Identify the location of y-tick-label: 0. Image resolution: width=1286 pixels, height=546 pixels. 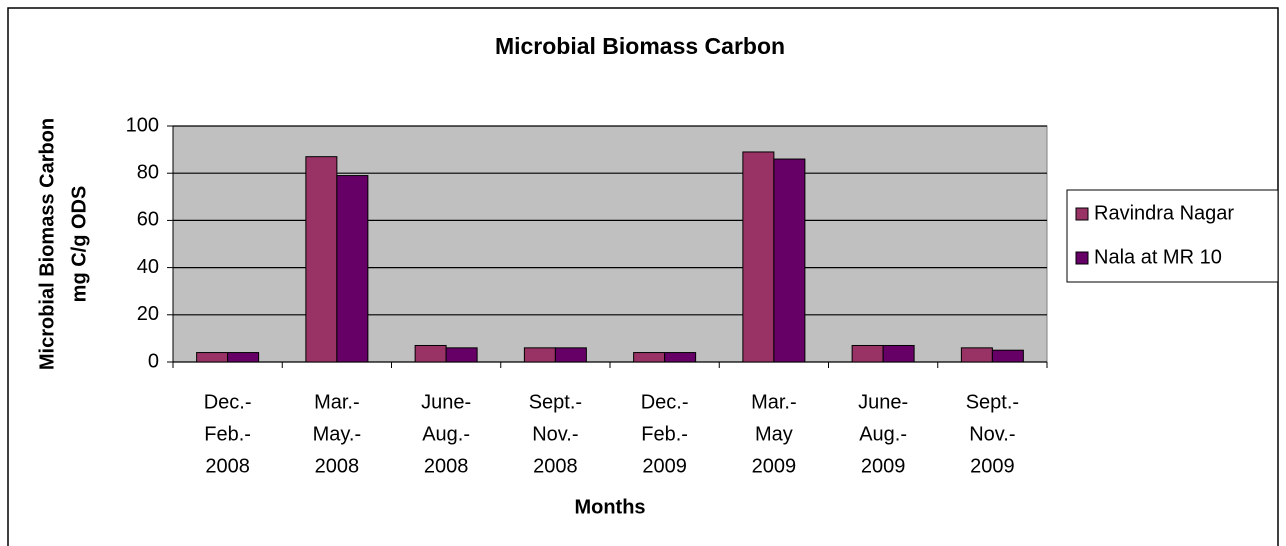
(153, 361).